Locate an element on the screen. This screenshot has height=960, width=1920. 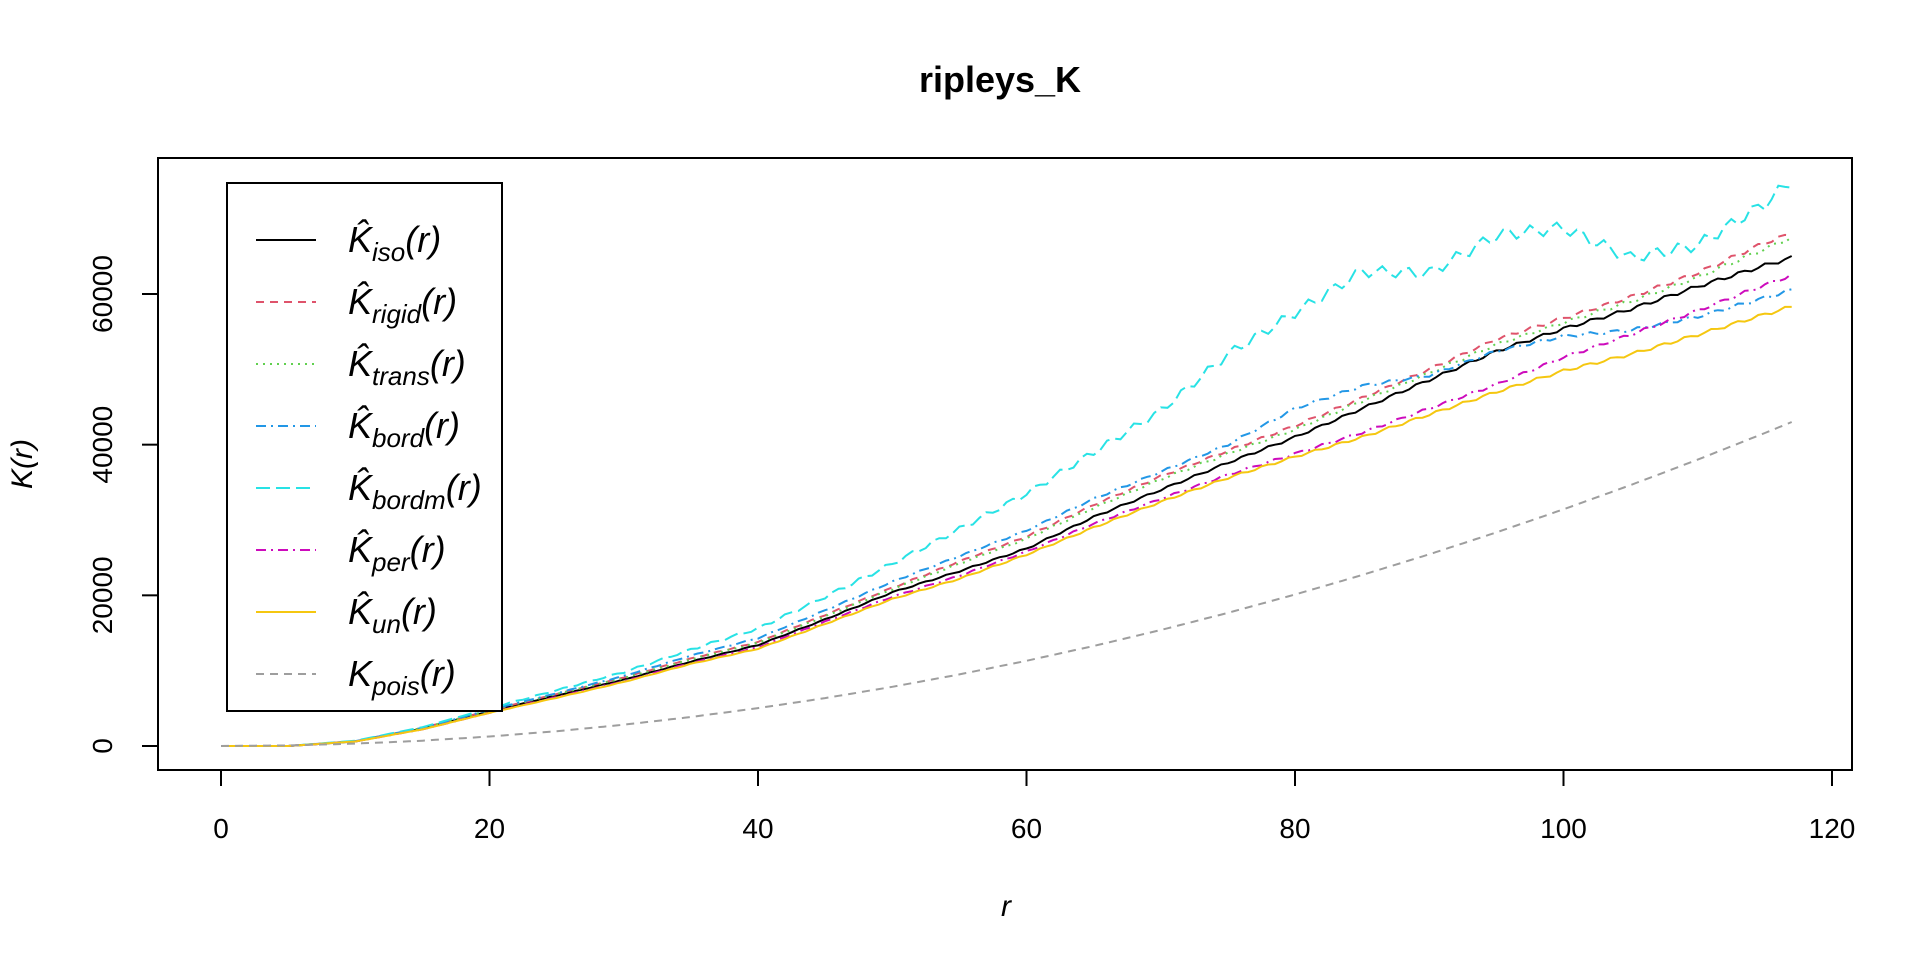
legend-label-un: K̂un(r) is located at coordinates (392, 614).